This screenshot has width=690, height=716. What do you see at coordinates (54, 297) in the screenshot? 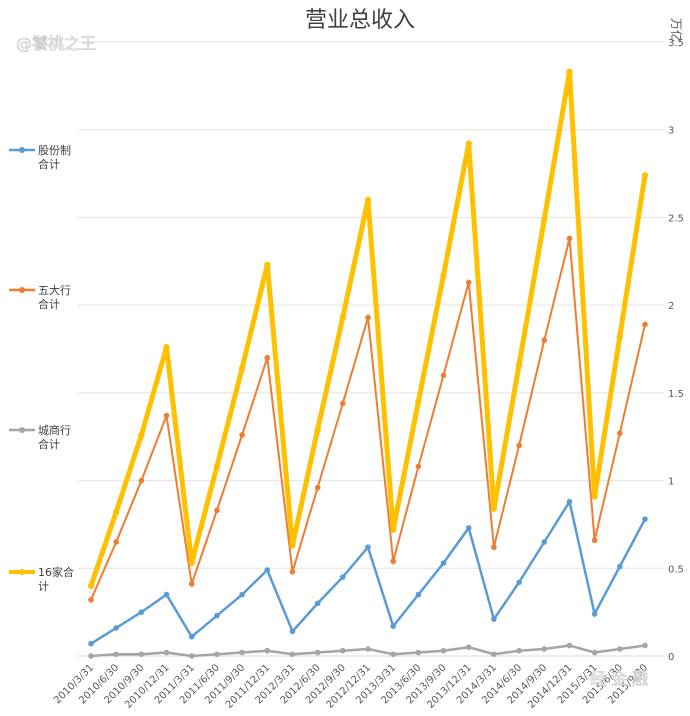
I see `legend-label: 五大行合计` at bounding box center [54, 297].